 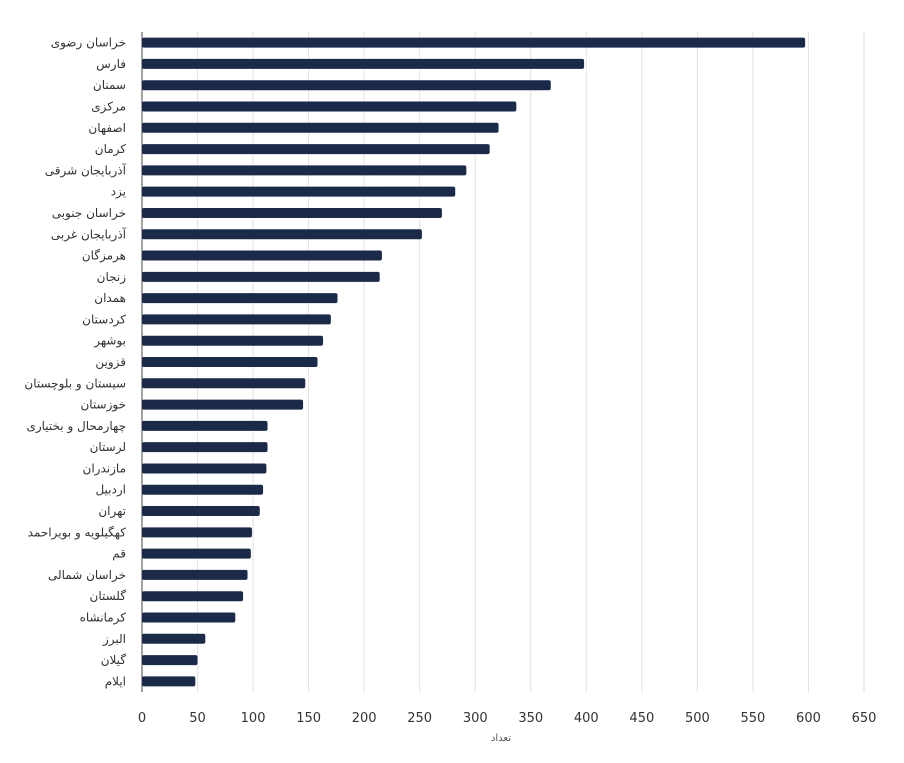 What do you see at coordinates (104, 319) in the screenshot?
I see `category-label: کردستان` at bounding box center [104, 319].